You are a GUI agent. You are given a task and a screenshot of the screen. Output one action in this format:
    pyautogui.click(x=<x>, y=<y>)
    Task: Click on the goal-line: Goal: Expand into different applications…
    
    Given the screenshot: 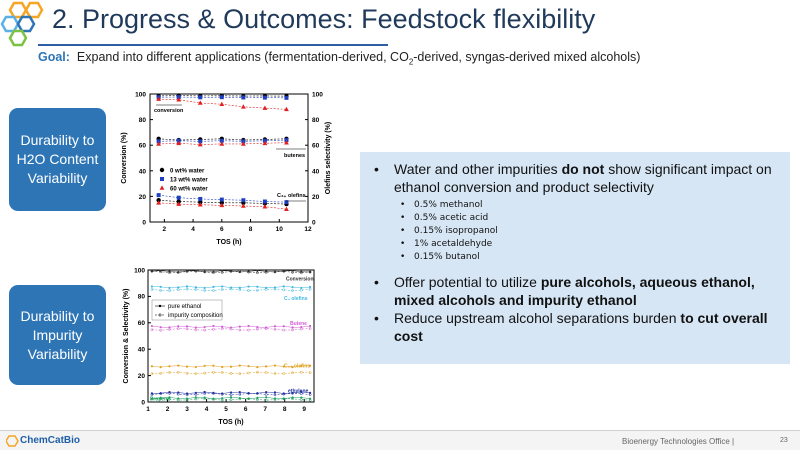 What is the action you would take?
    pyautogui.click(x=339, y=58)
    